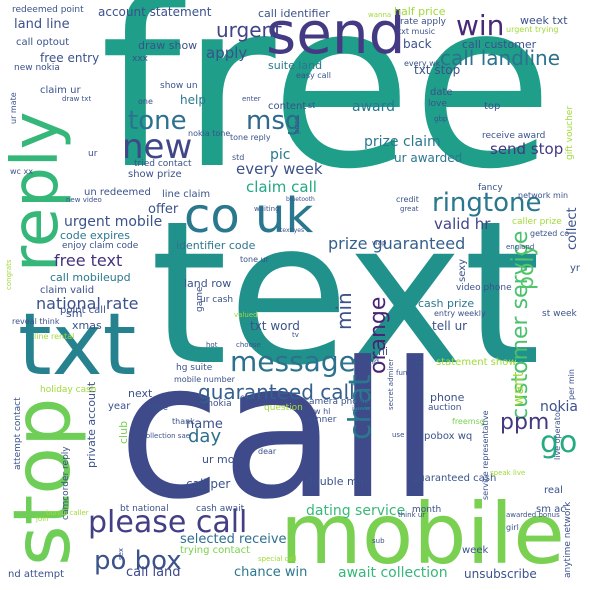  What do you see at coordinates (204, 424) in the screenshot?
I see `word-name: name` at bounding box center [204, 424].